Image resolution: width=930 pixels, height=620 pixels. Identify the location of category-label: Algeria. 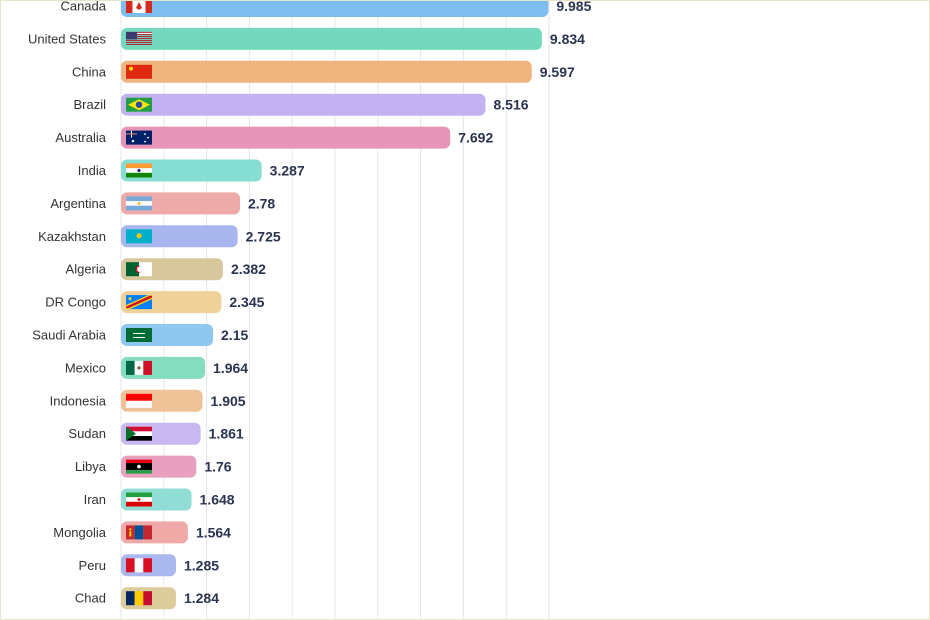
(86, 269).